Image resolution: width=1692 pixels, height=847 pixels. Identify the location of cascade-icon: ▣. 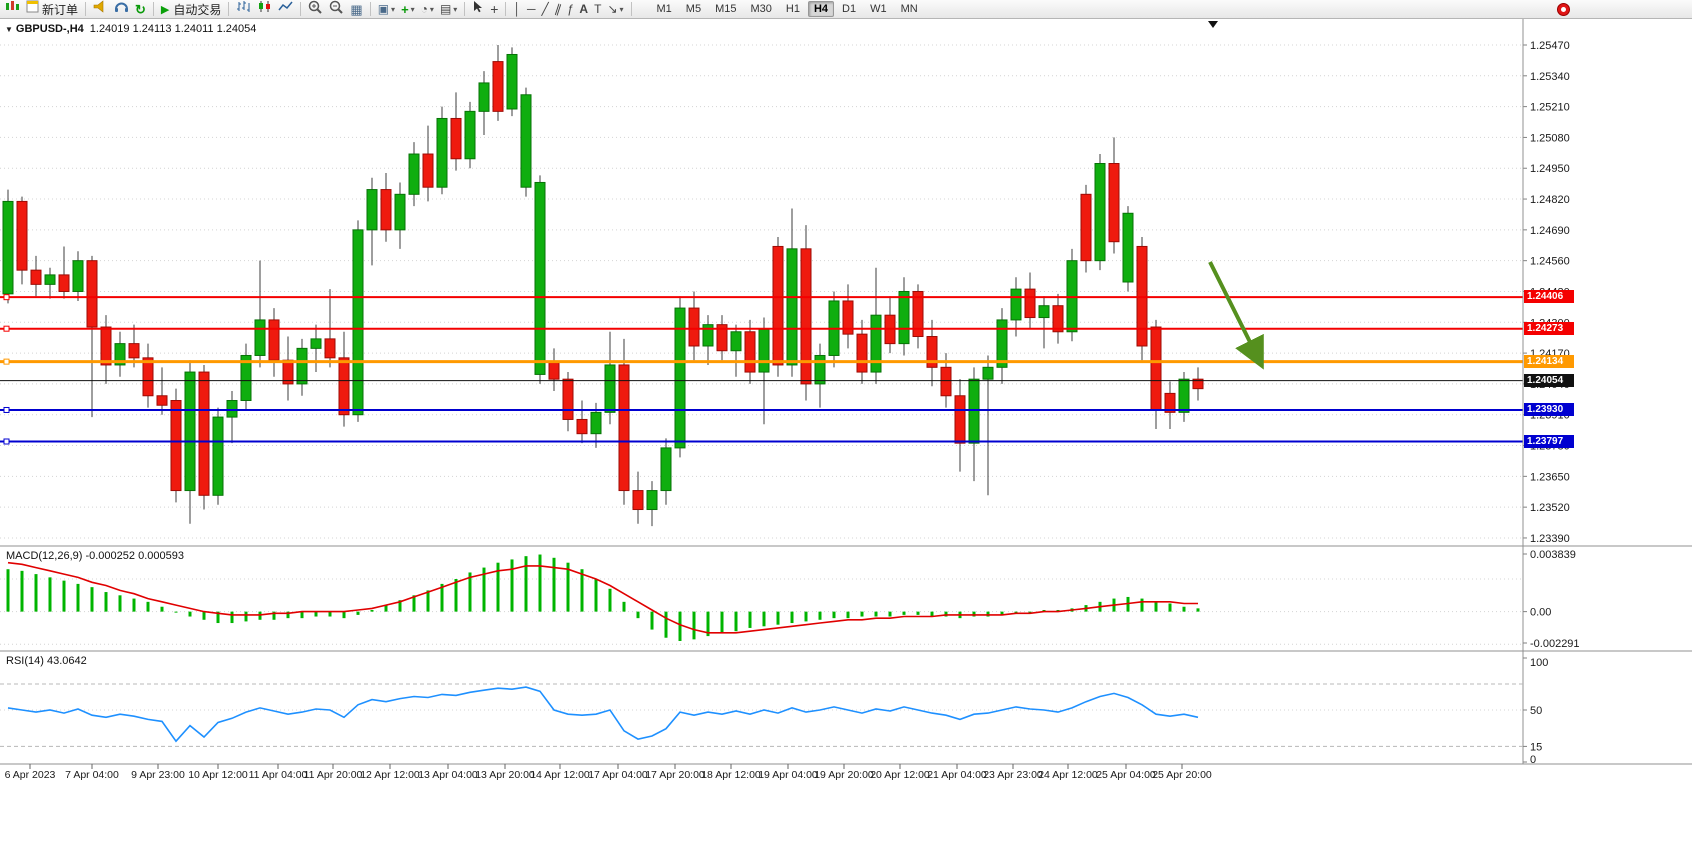
(383, 8).